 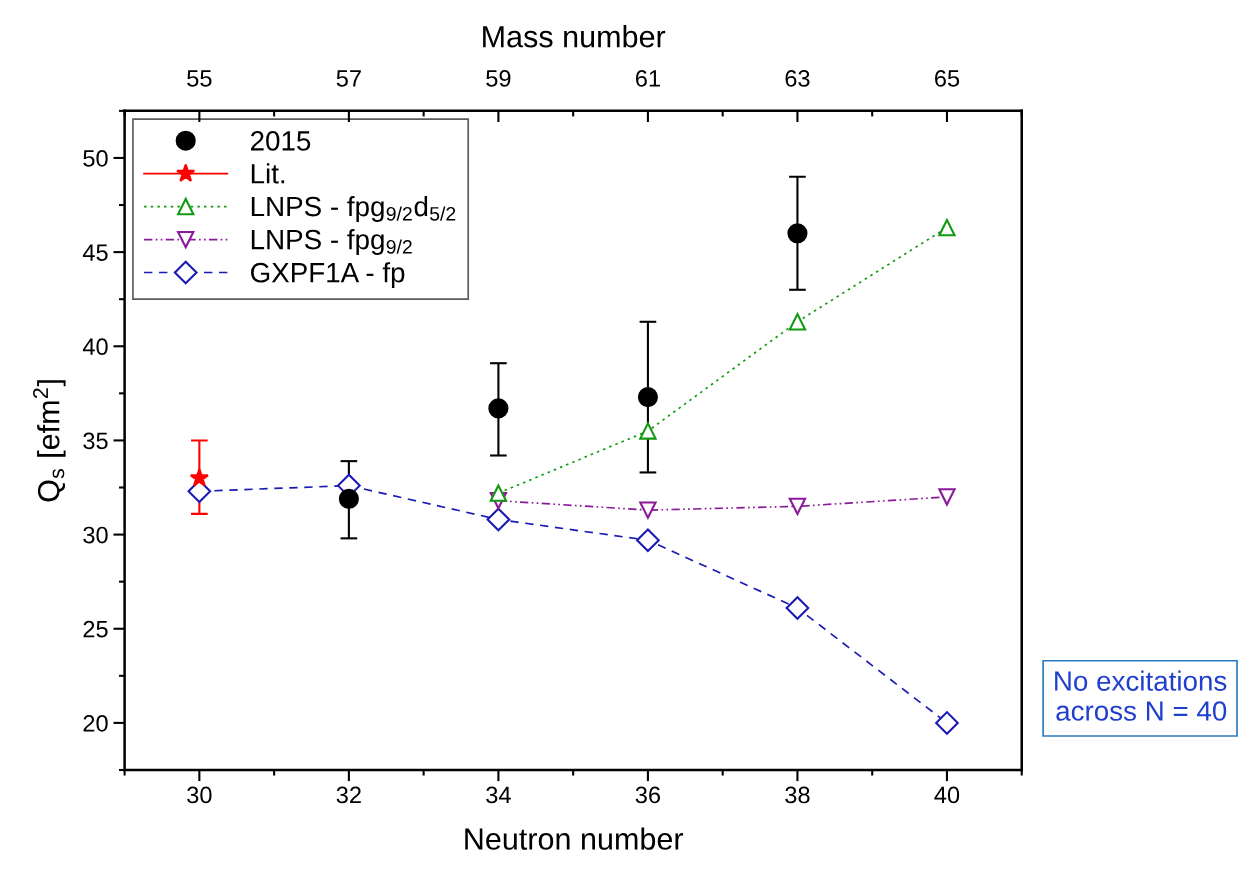 I want to click on x-tick-label: 34, so click(x=498, y=795).